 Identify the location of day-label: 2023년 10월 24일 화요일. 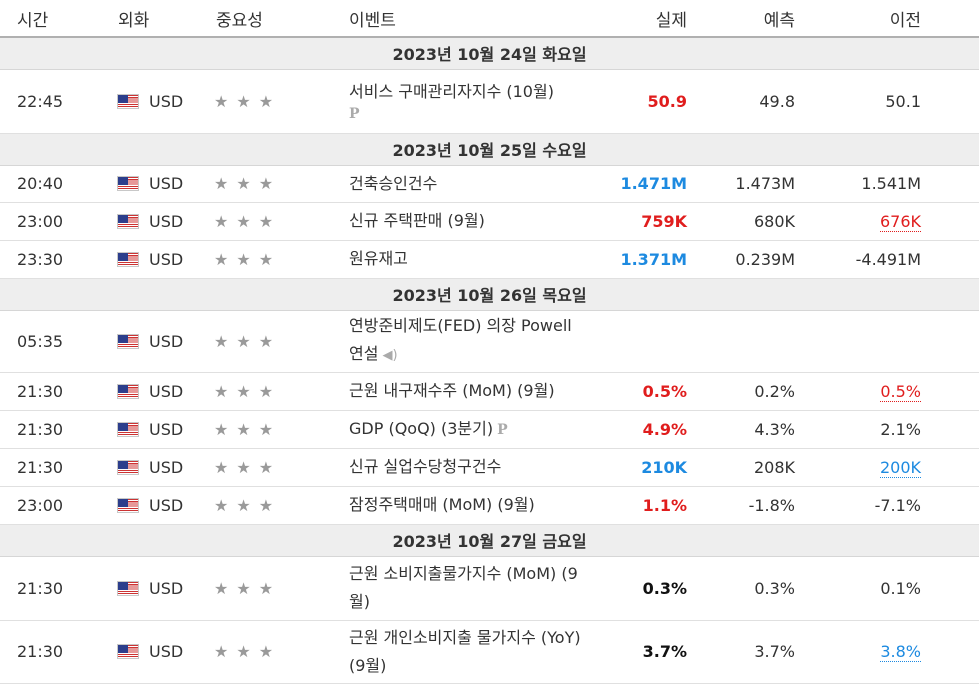
(489, 53).